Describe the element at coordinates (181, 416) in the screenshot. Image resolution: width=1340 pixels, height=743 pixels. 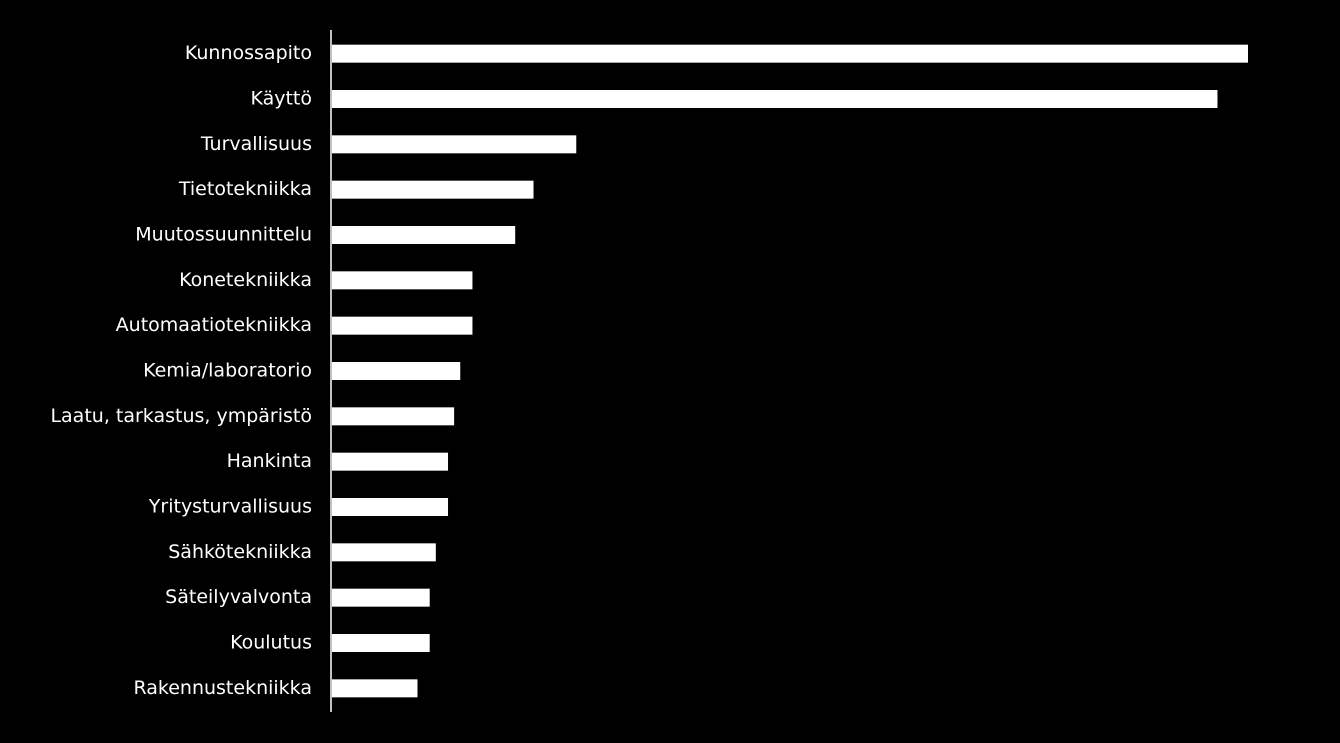
I see `y-tick-label: Laatu, tarkastus, ympäristö` at that location.